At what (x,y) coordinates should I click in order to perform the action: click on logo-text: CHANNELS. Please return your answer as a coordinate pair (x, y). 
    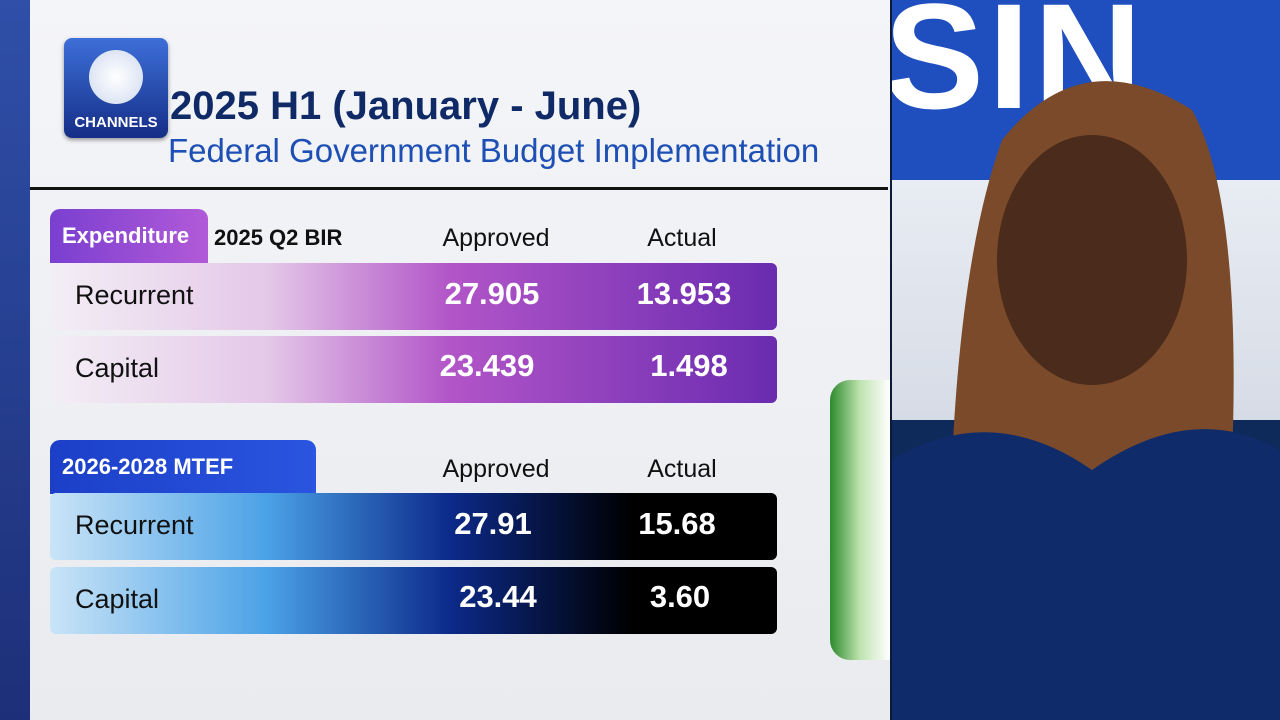
    Looking at the image, I should click on (116, 122).